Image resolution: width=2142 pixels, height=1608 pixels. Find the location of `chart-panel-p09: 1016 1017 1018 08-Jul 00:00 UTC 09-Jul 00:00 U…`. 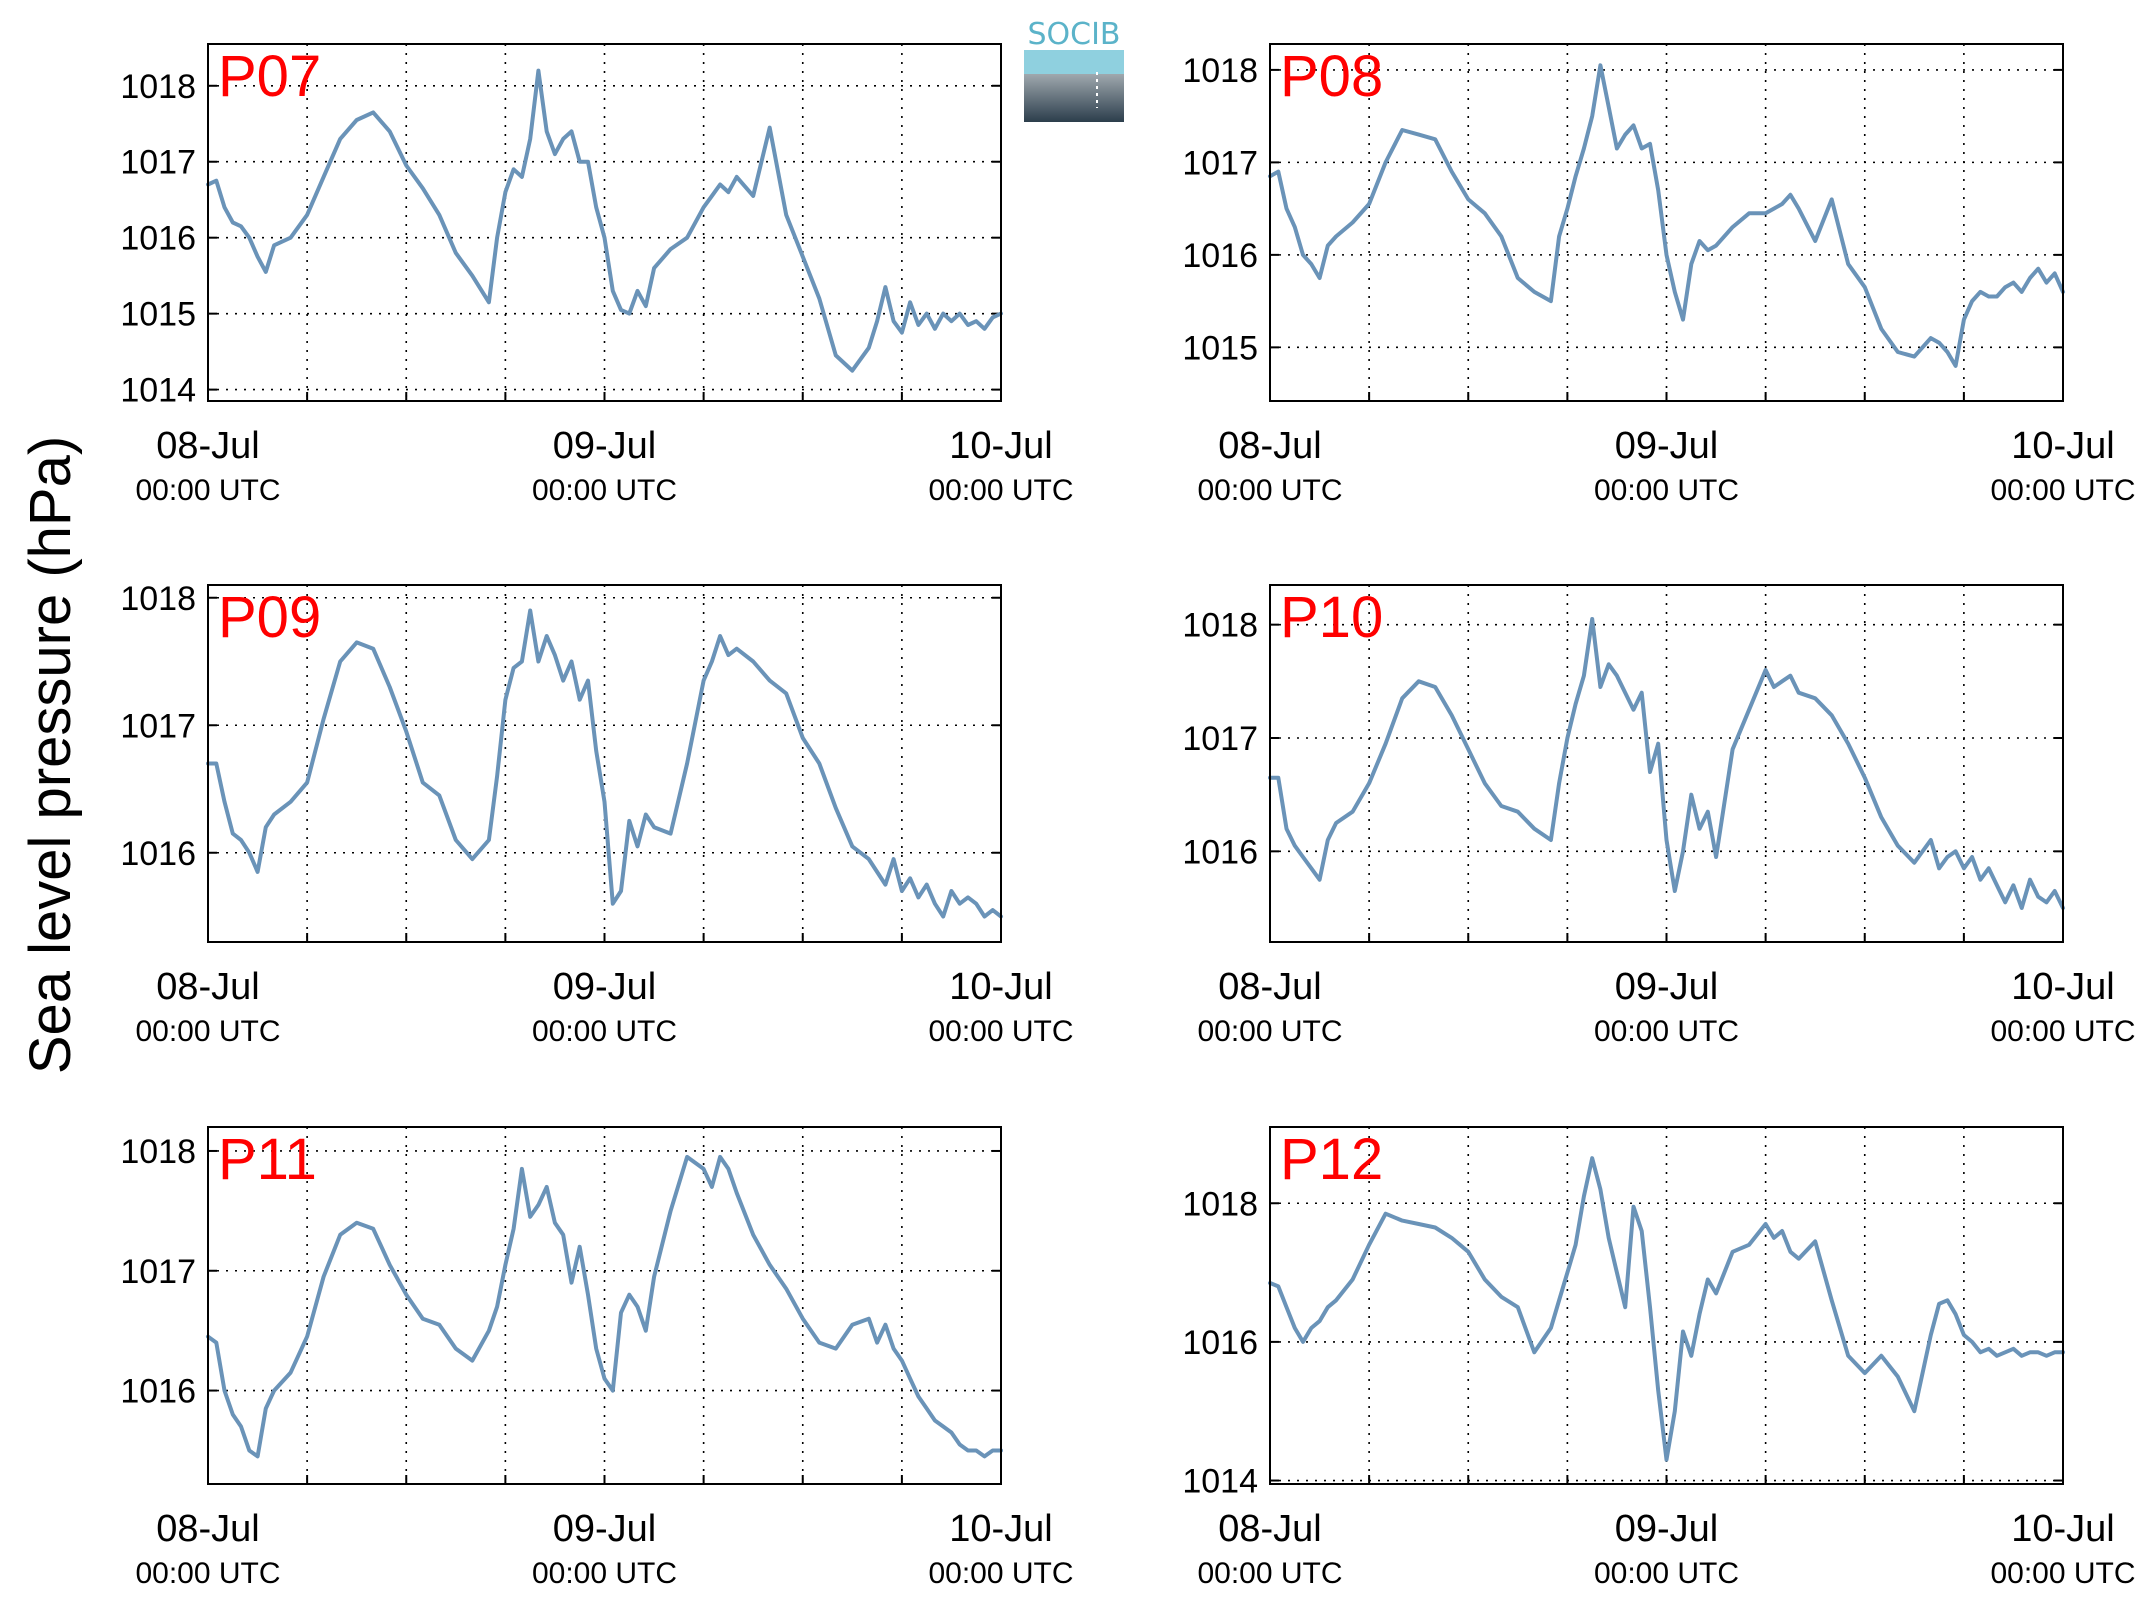

chart-panel-p09: 1016 1017 1018 08-Jul 00:00 UTC 09-Jul 00:00 U… is located at coordinates (596, 814).